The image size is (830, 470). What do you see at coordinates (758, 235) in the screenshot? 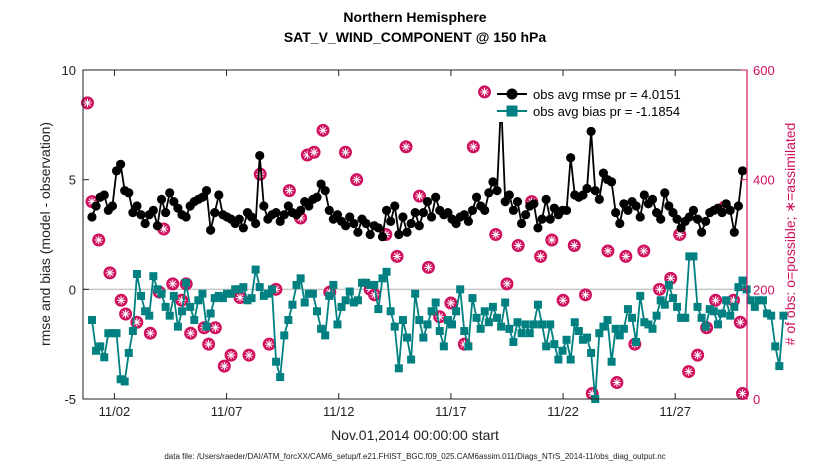
I see `y-axis-right: 0 200 400 600` at bounding box center [758, 235].